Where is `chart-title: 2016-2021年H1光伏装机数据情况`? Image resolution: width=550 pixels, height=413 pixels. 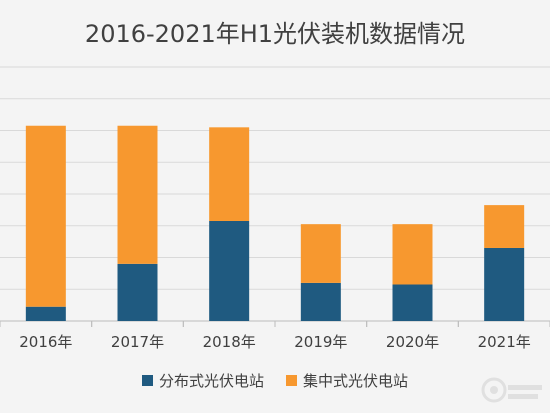 chart-title: 2016-2021年H1光伏装机数据情况 is located at coordinates (275, 34).